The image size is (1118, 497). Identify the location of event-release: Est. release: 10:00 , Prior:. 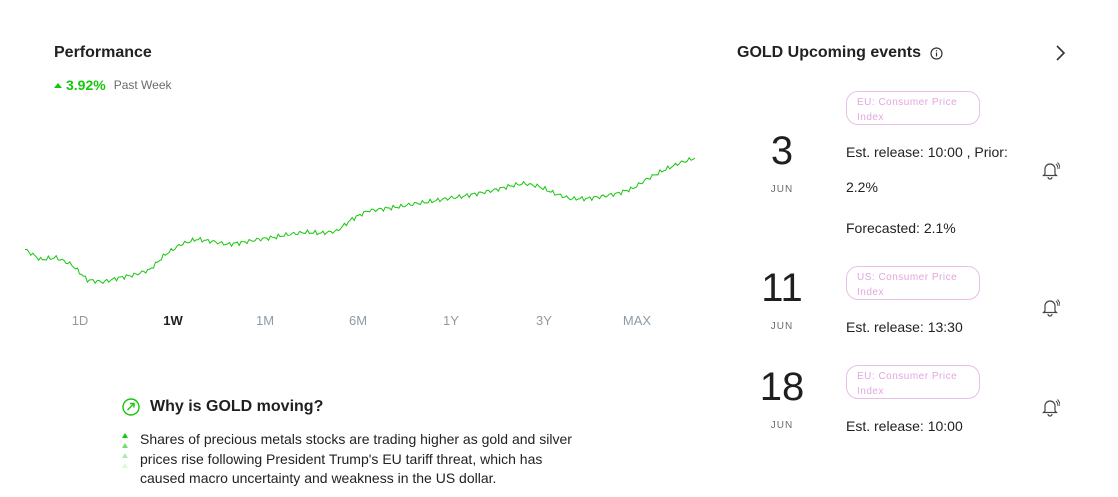
(927, 152).